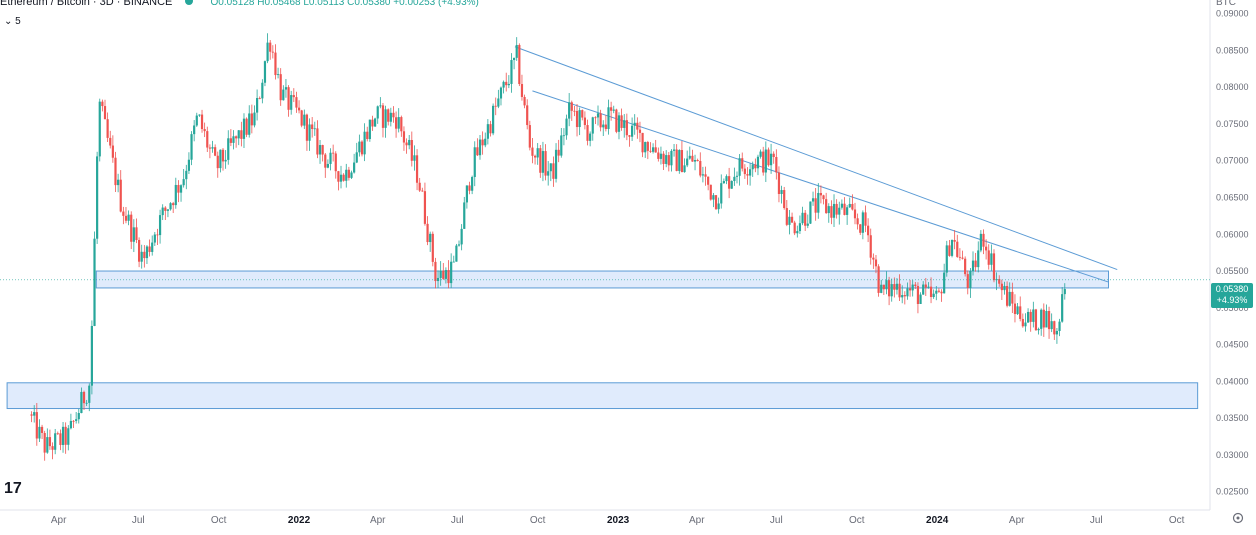 The width and height of the screenshot is (1256, 535). Describe the element at coordinates (1232, 161) in the screenshot. I see `y-tick-label-4: 0.07000` at that location.